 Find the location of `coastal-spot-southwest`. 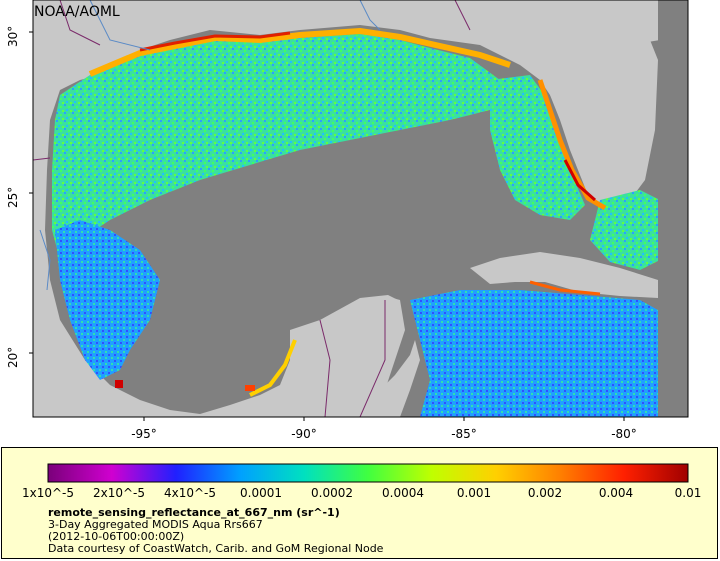

coastal-spot-southwest is located at coordinates (119, 384).